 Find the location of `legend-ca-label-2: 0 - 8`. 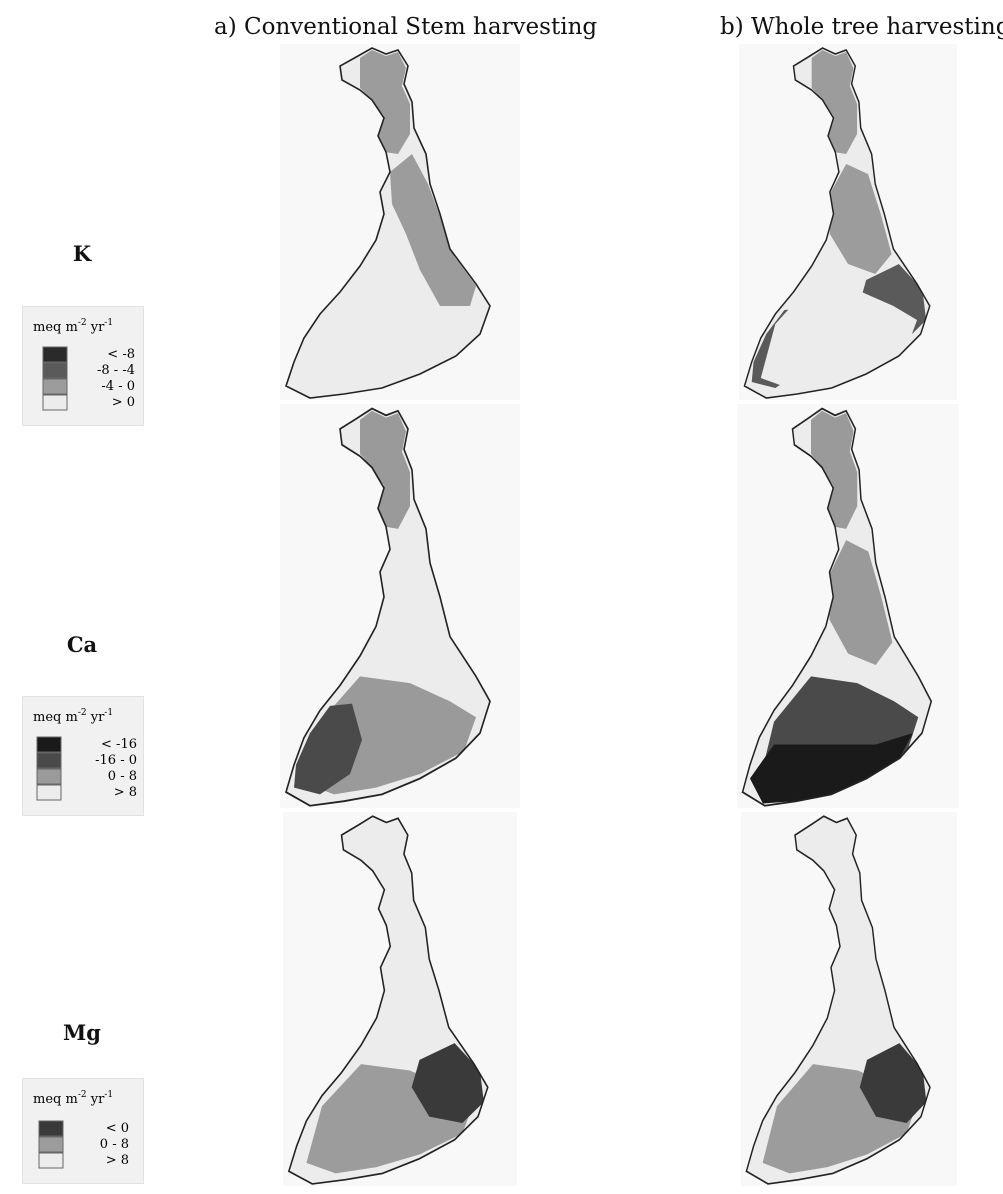

legend-ca-label-2: 0 - 8 is located at coordinates (122, 776).